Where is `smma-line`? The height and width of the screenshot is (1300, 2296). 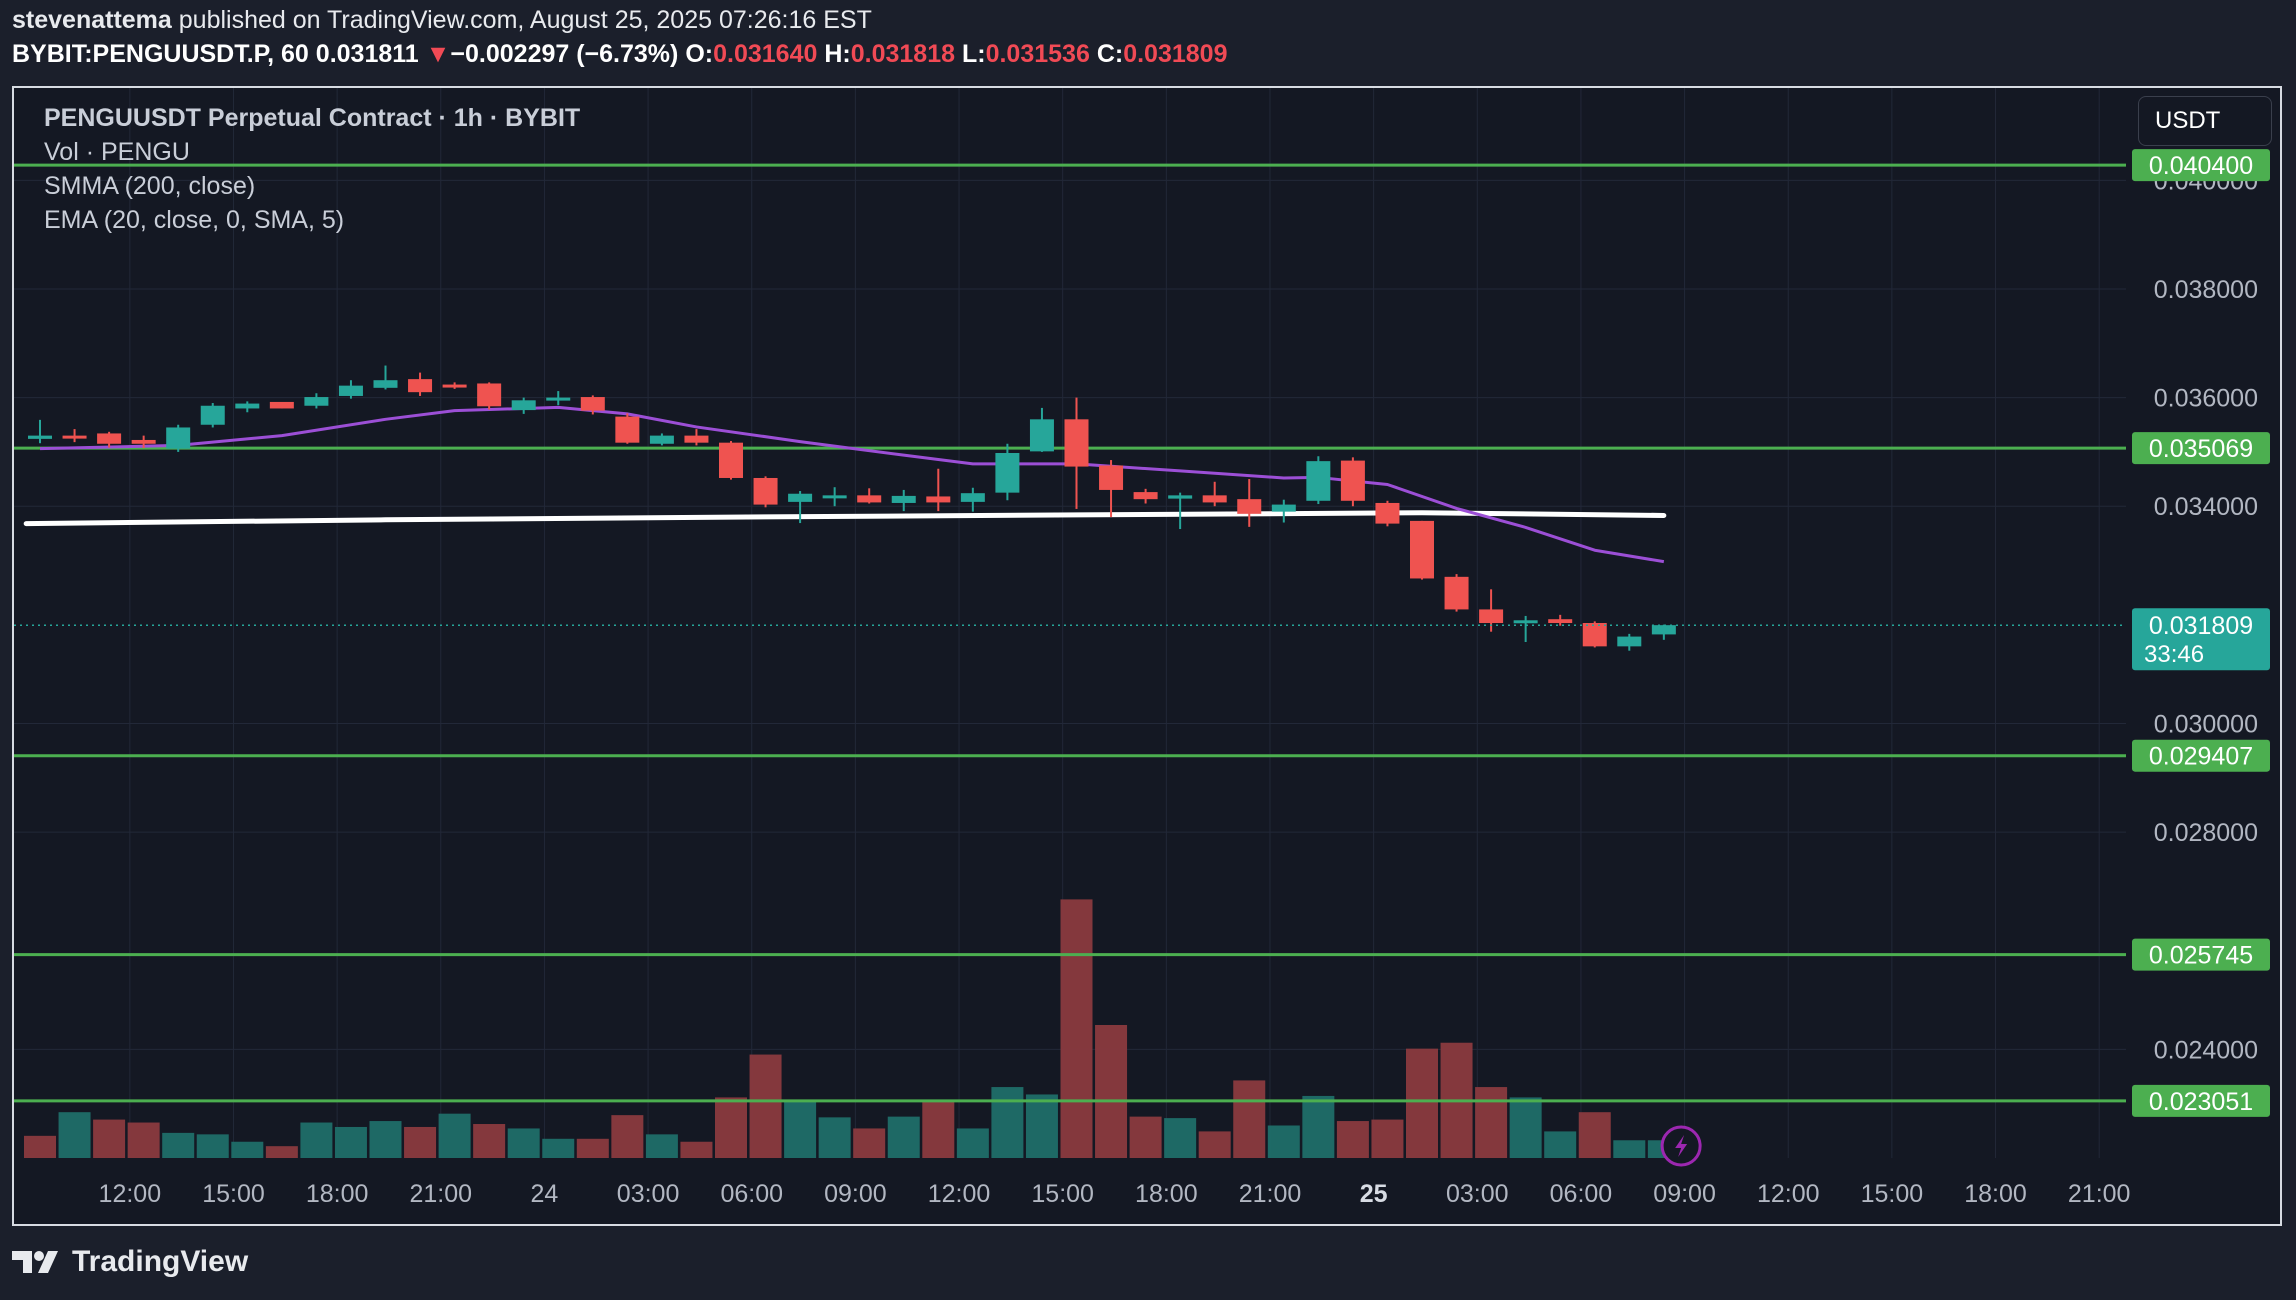
smma-line is located at coordinates (845, 518).